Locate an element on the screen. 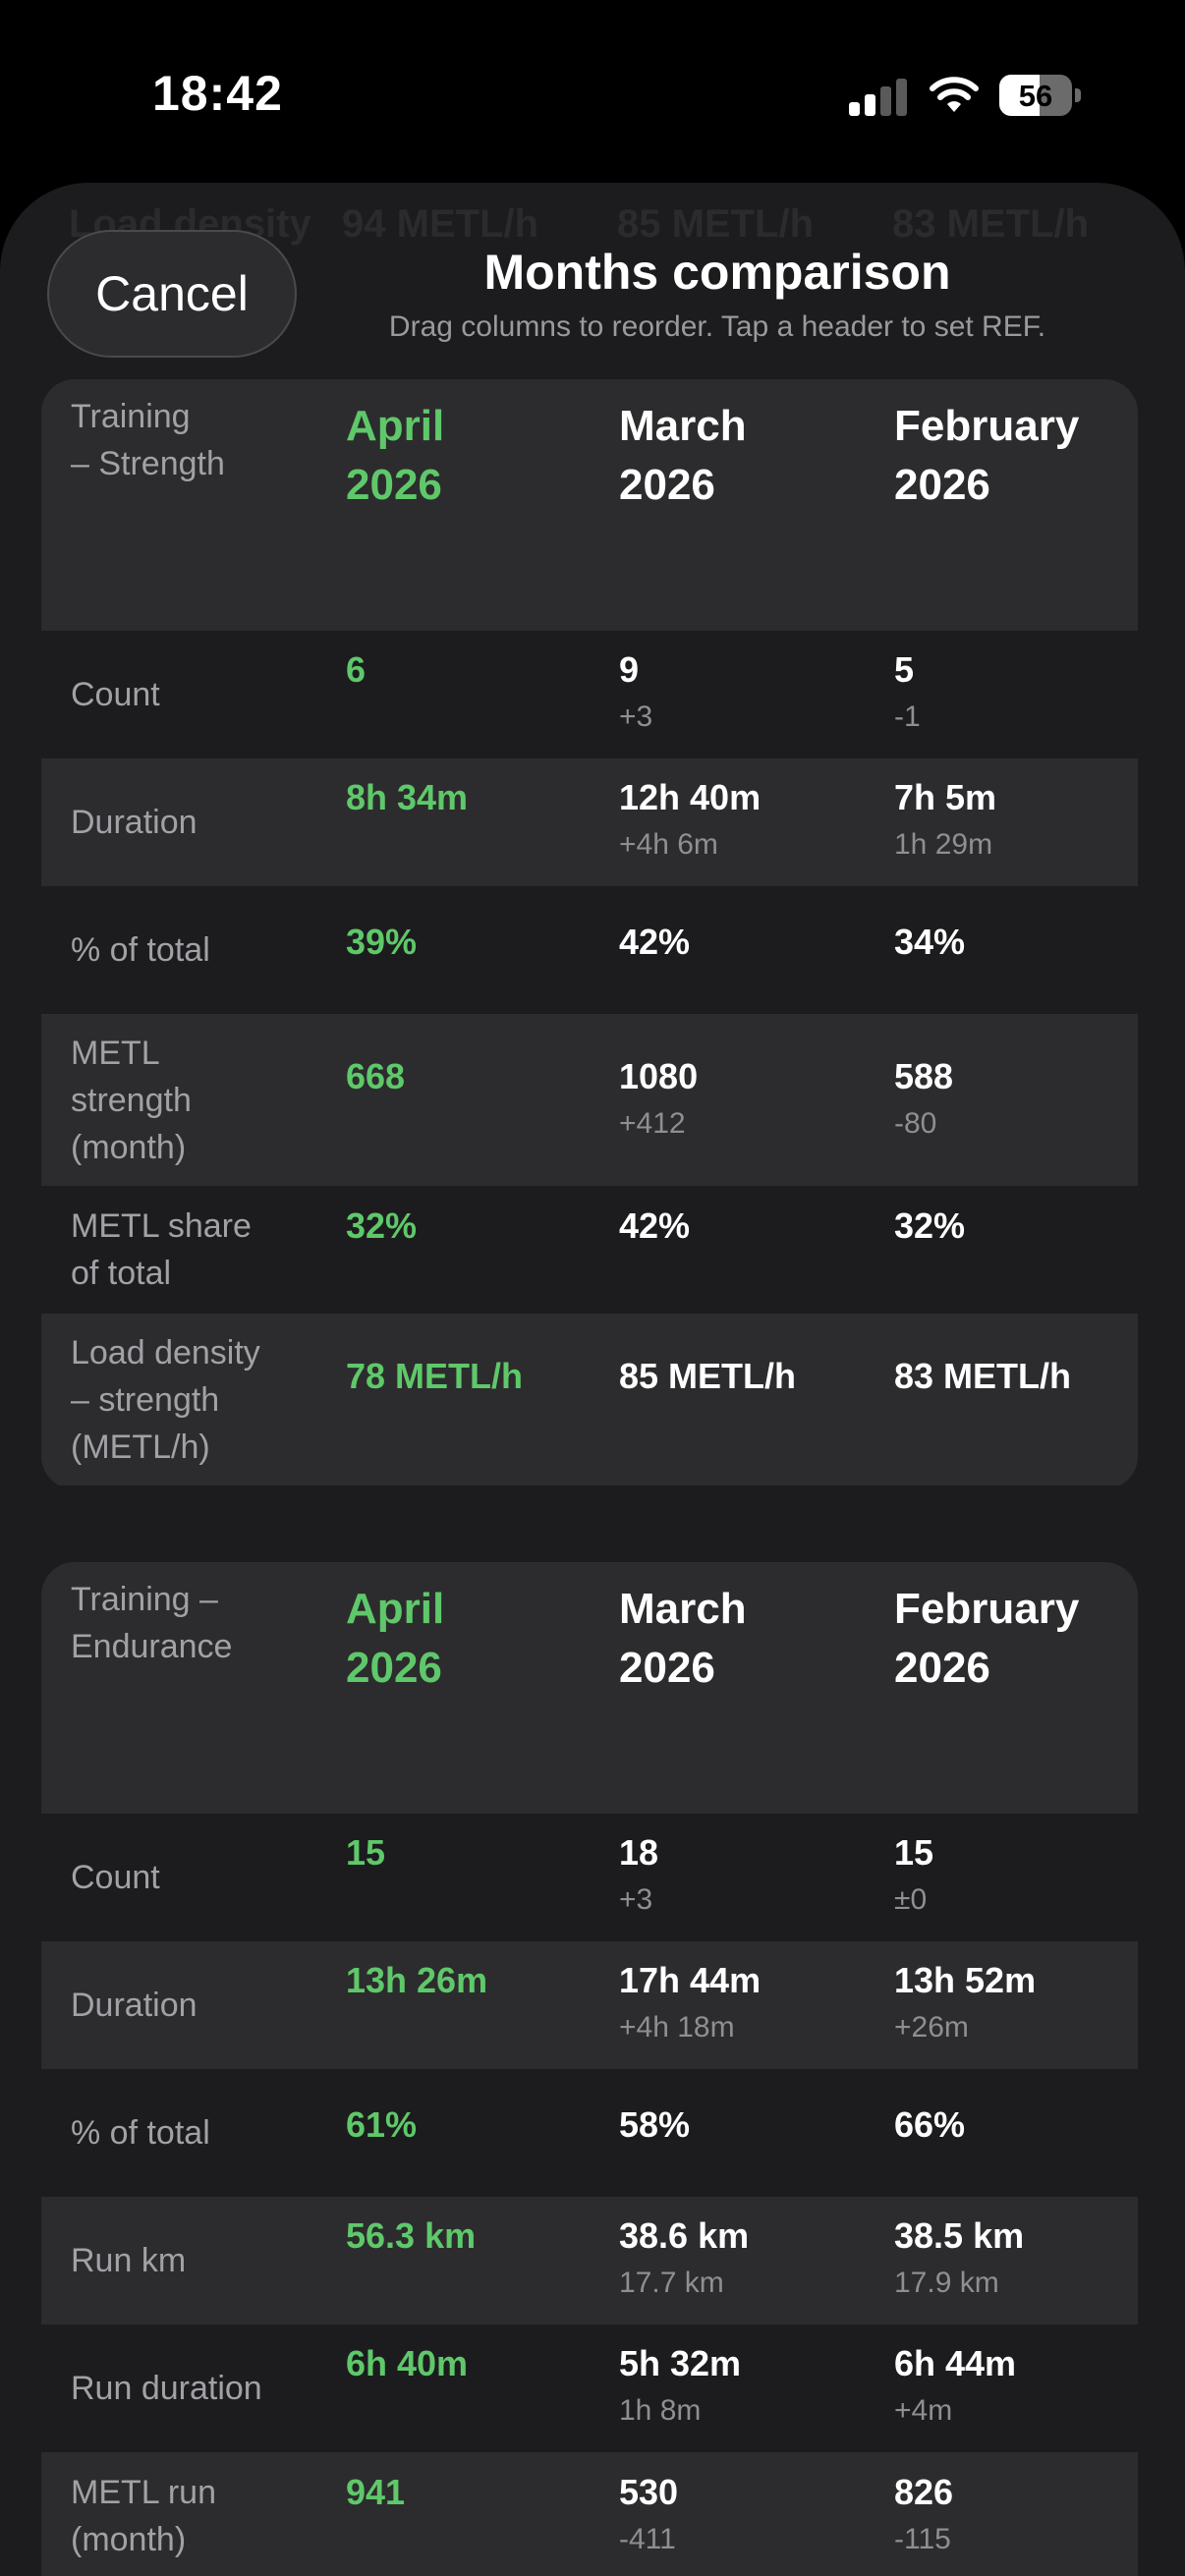  table-cell: 61% is located at coordinates (474, 2125).